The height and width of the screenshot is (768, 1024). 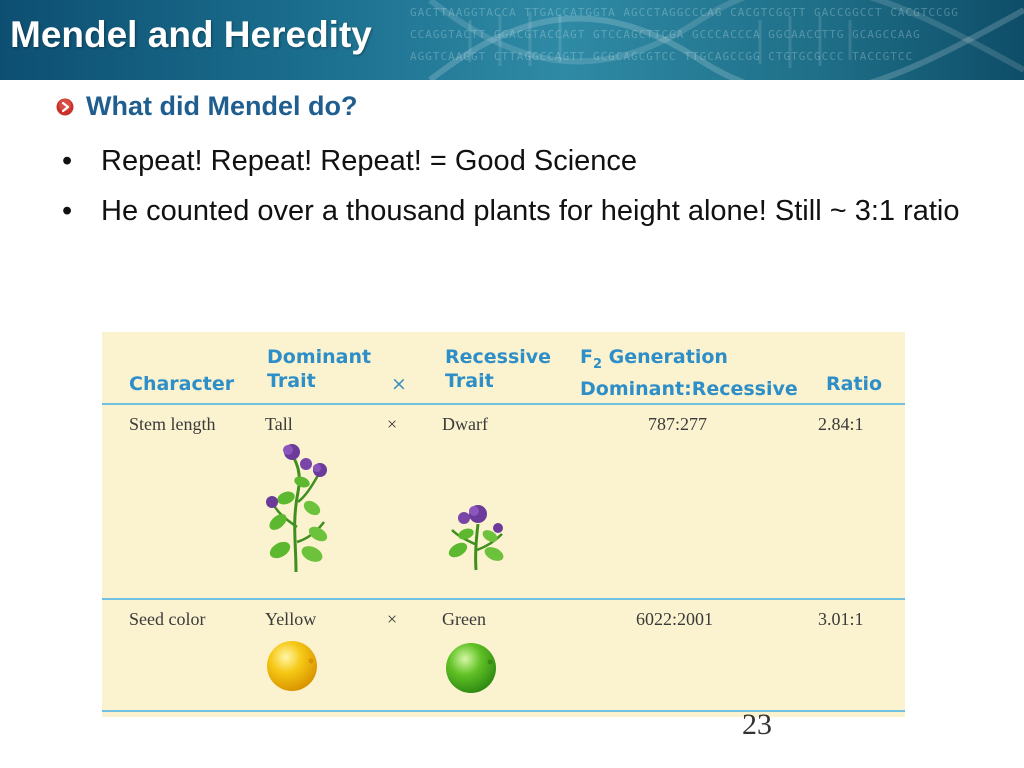 What do you see at coordinates (841, 424) in the screenshot?
I see `row1-ratio: 2.84:1` at bounding box center [841, 424].